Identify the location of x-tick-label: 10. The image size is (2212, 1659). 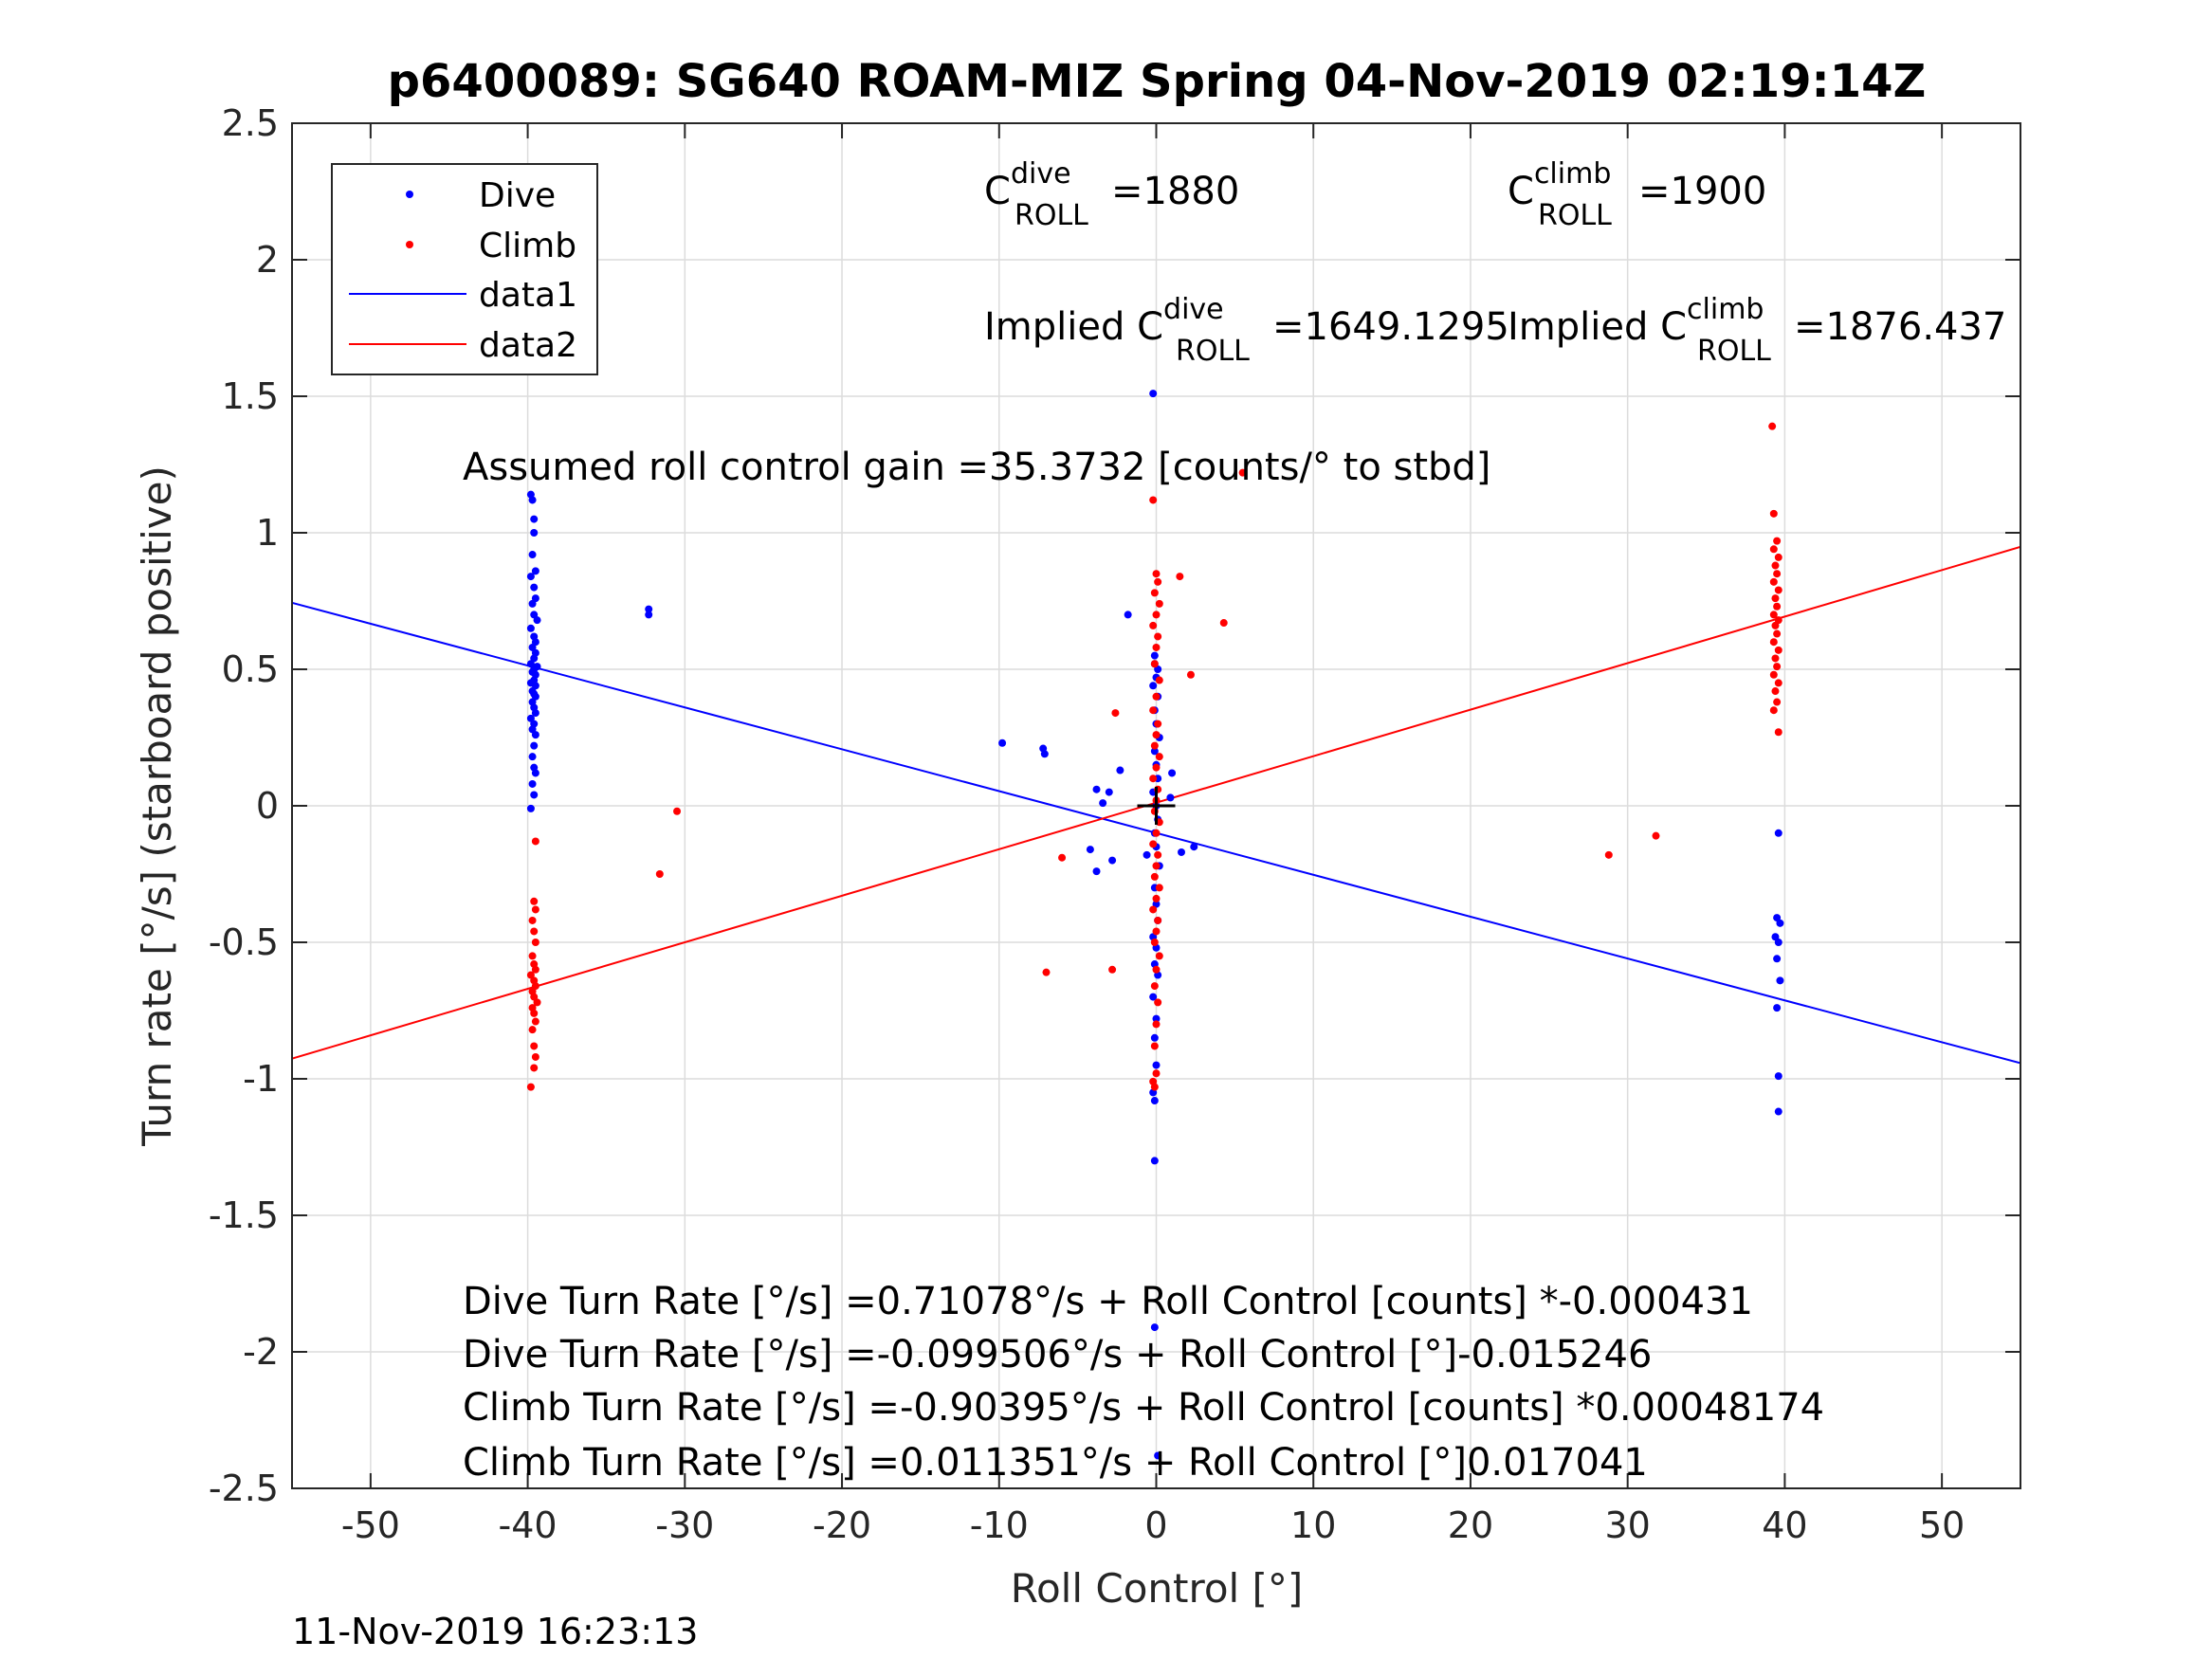
(1313, 1525).